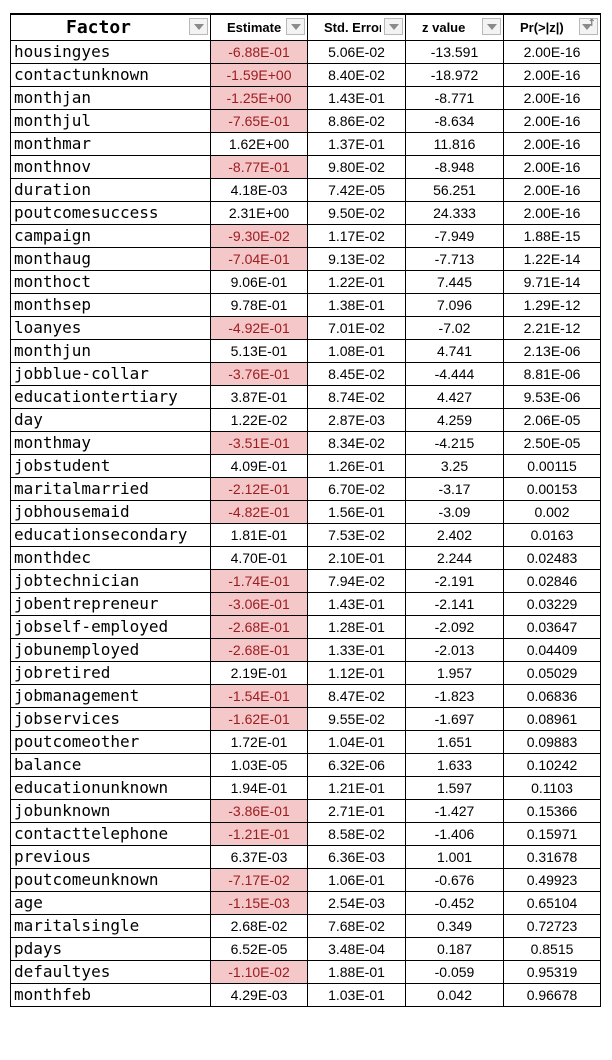 This screenshot has width=612, height=1060. I want to click on filter-dropdown-icon, so click(491, 26).